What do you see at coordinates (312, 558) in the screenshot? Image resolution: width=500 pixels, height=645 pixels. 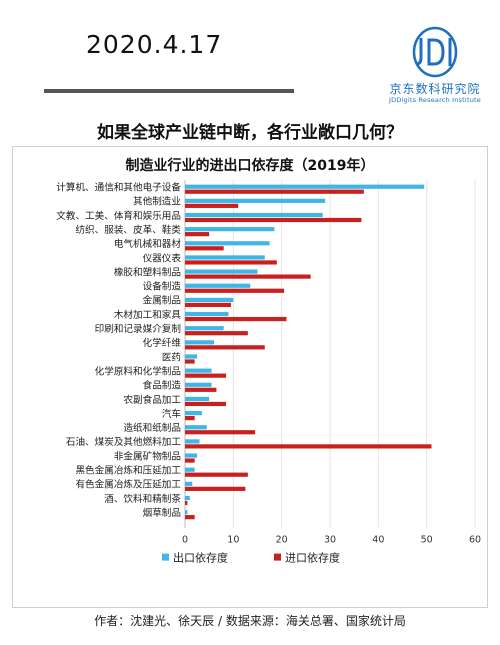 I see `legend-label-import: 进口依存度` at bounding box center [312, 558].